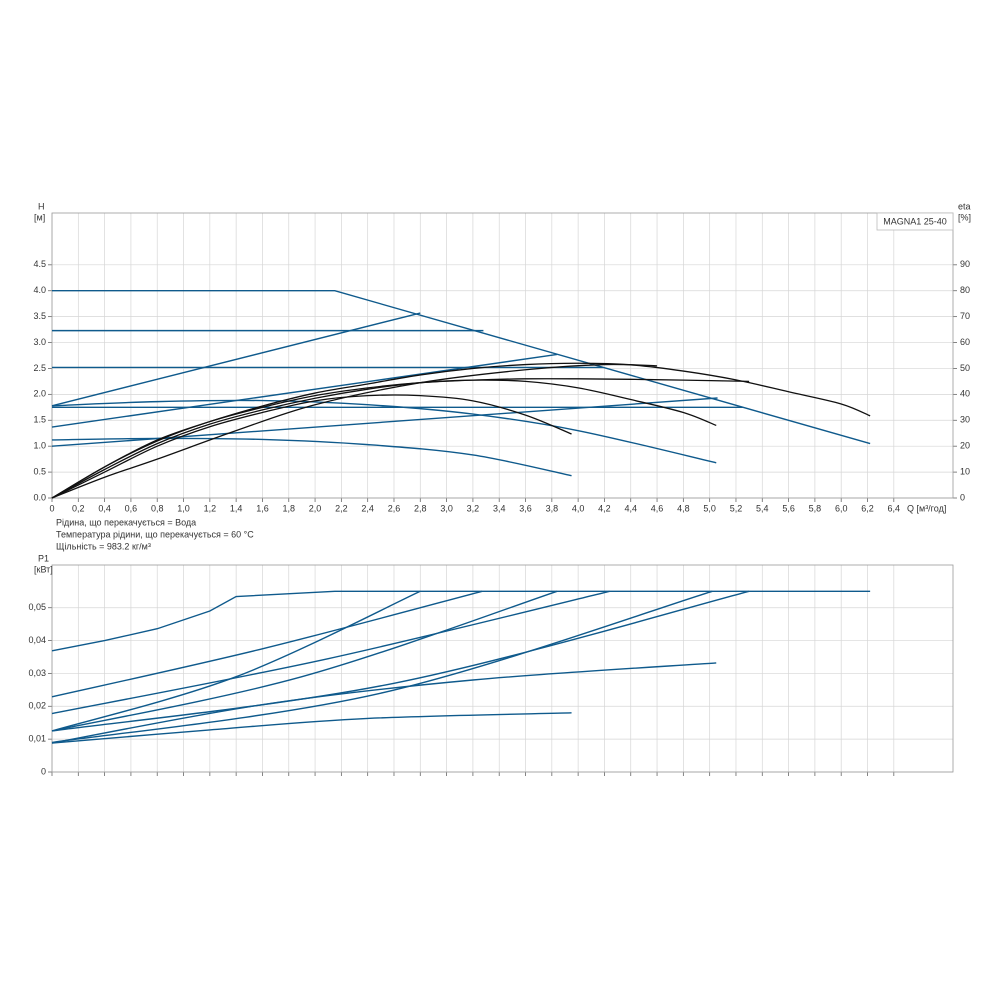  What do you see at coordinates (210, 508) in the screenshot?
I see `x-tick-label: 1,2` at bounding box center [210, 508].